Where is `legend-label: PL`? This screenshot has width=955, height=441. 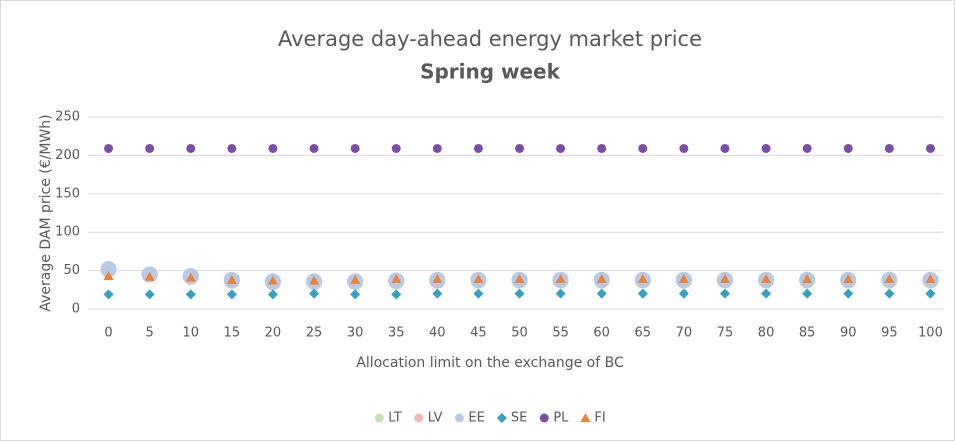
legend-label: PL is located at coordinates (561, 418).